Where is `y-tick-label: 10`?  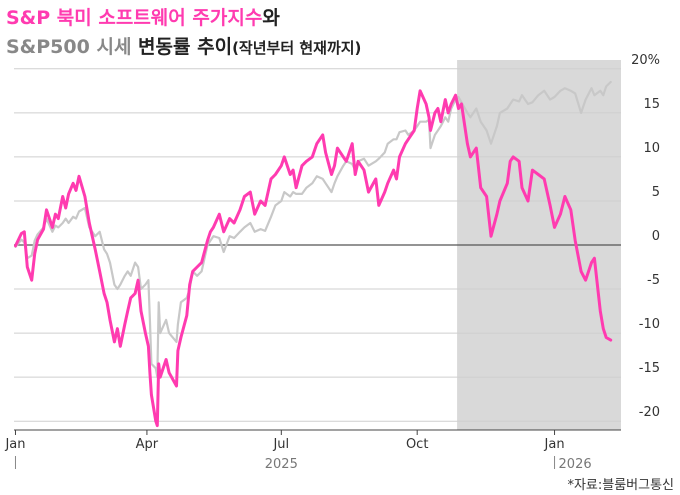 y-tick-label: 10 is located at coordinates (651, 148).